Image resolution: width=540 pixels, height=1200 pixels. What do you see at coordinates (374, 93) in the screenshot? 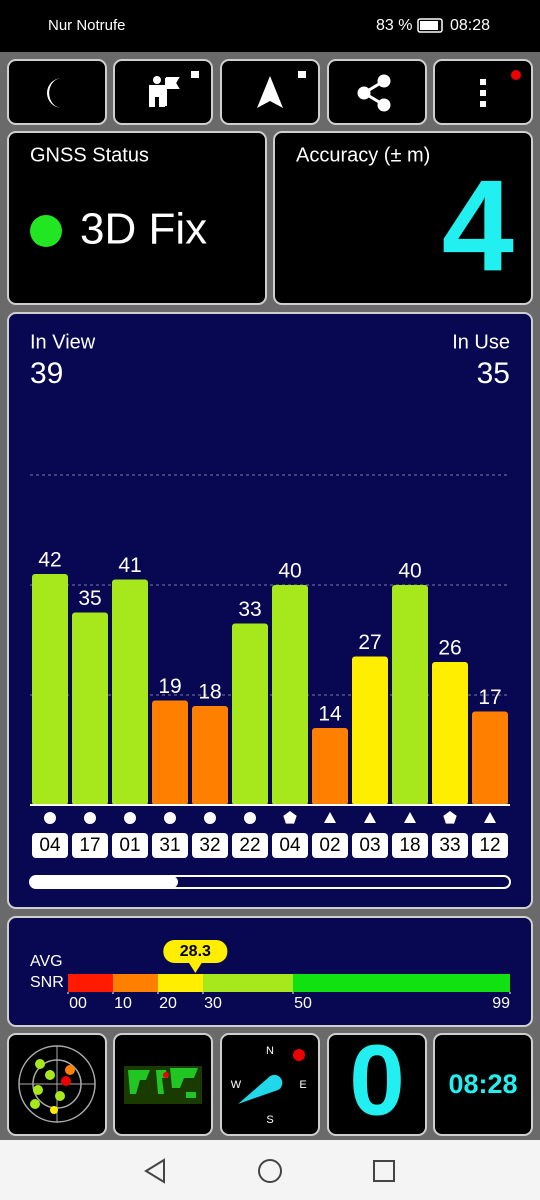
I see `share-icon` at bounding box center [374, 93].